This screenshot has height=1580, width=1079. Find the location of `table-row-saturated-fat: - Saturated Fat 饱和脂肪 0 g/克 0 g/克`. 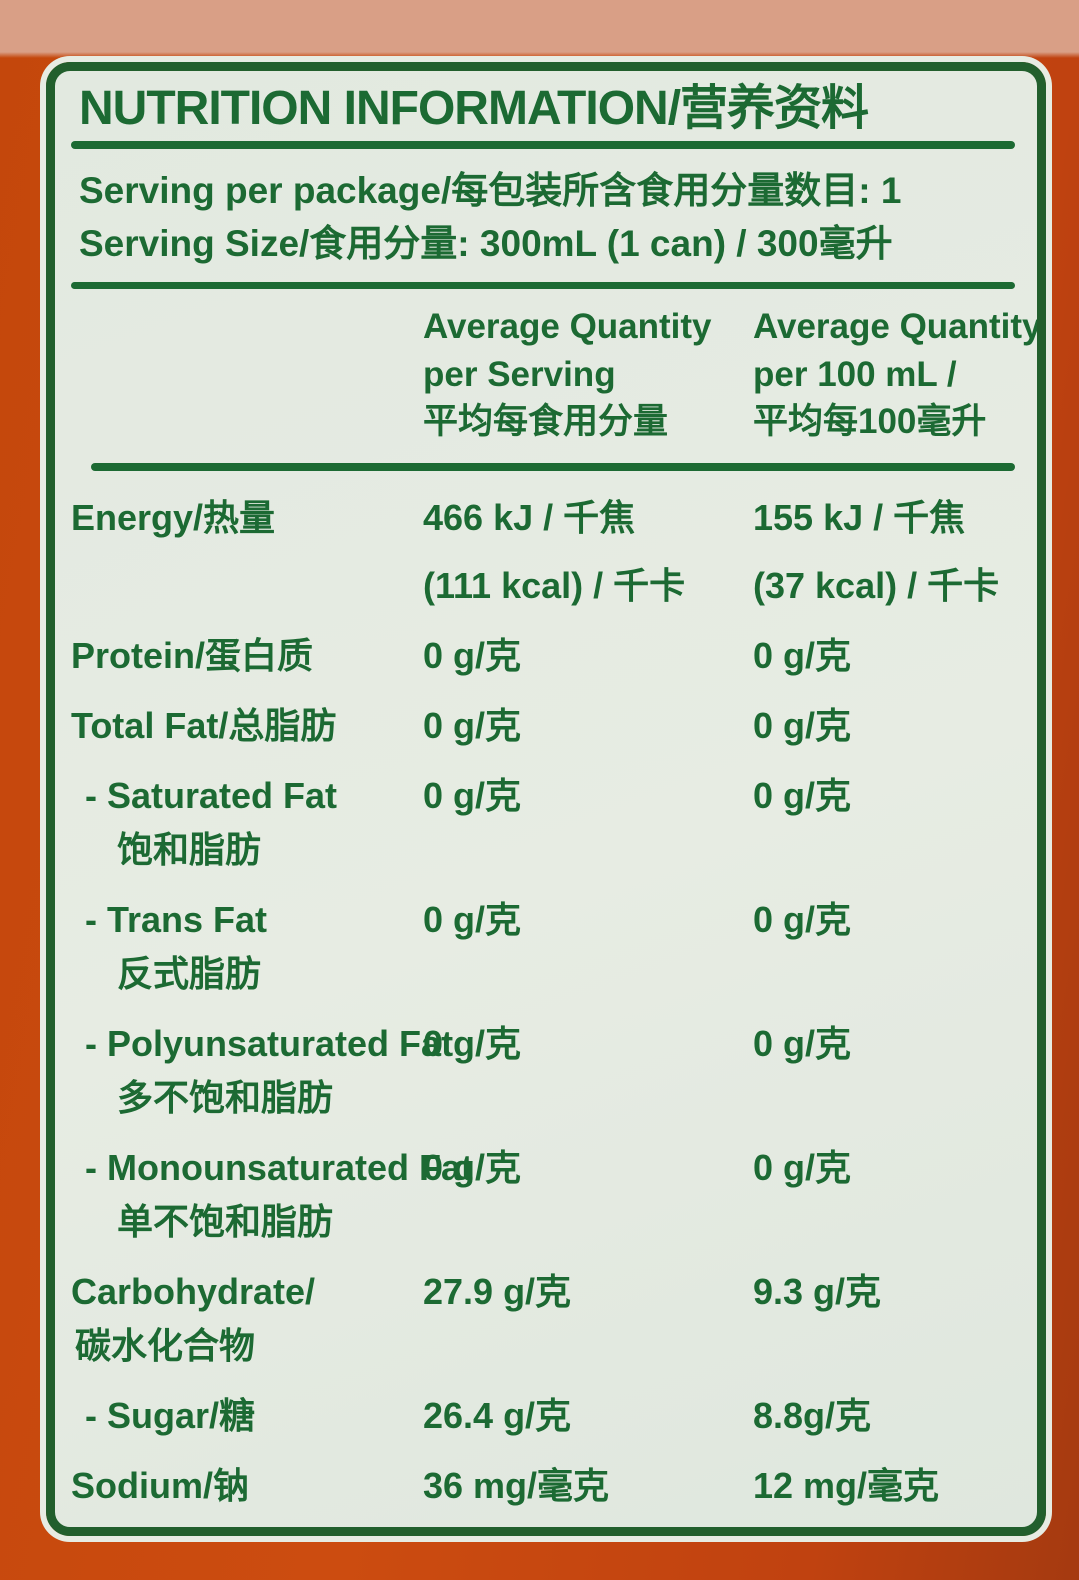

table-row-saturated-fat: - Saturated Fat 饱和脂肪 0 g/克 0 g/克 is located at coordinates (543, 823).